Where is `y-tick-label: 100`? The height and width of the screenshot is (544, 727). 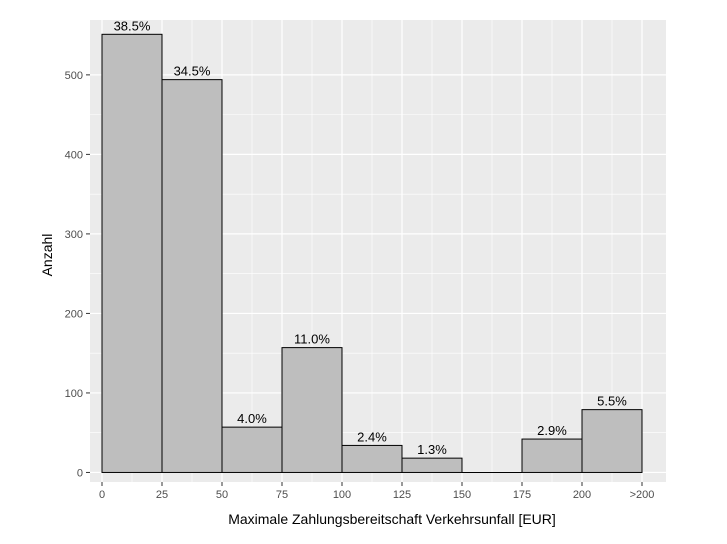
y-tick-label: 100 is located at coordinates (74, 394).